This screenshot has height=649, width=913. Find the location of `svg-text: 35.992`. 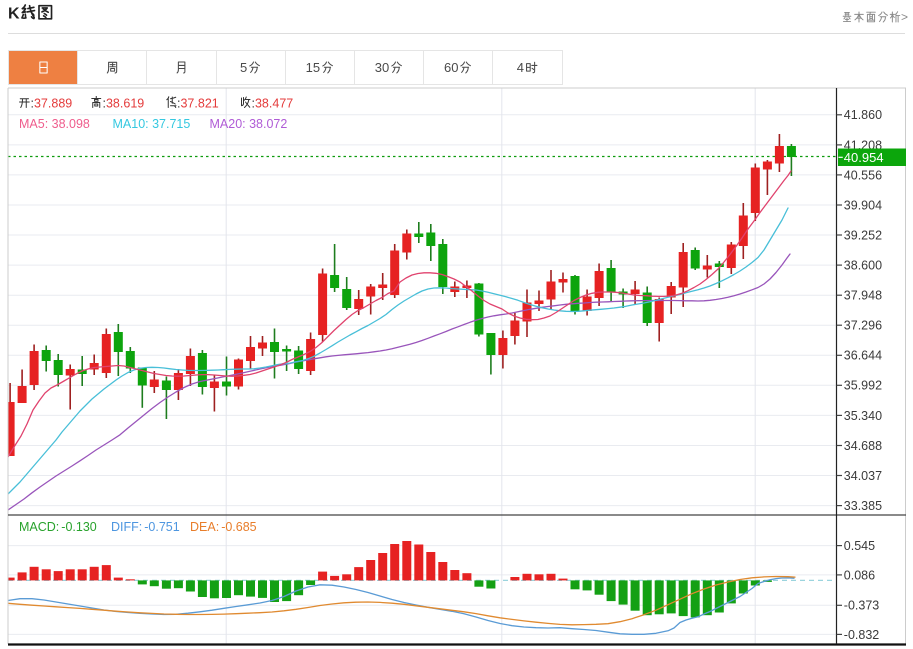

svg-text: 35.992 is located at coordinates (863, 386).